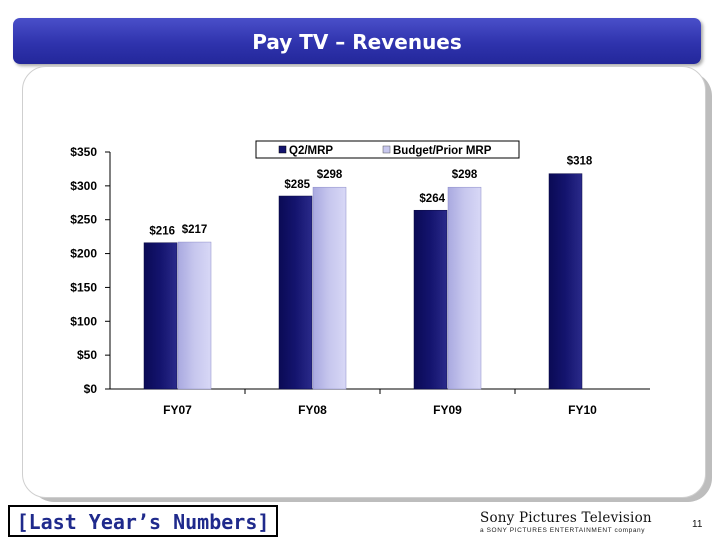 The width and height of the screenshot is (720, 540). What do you see at coordinates (83, 186) in the screenshot?
I see `y-tick-label: $300` at bounding box center [83, 186].